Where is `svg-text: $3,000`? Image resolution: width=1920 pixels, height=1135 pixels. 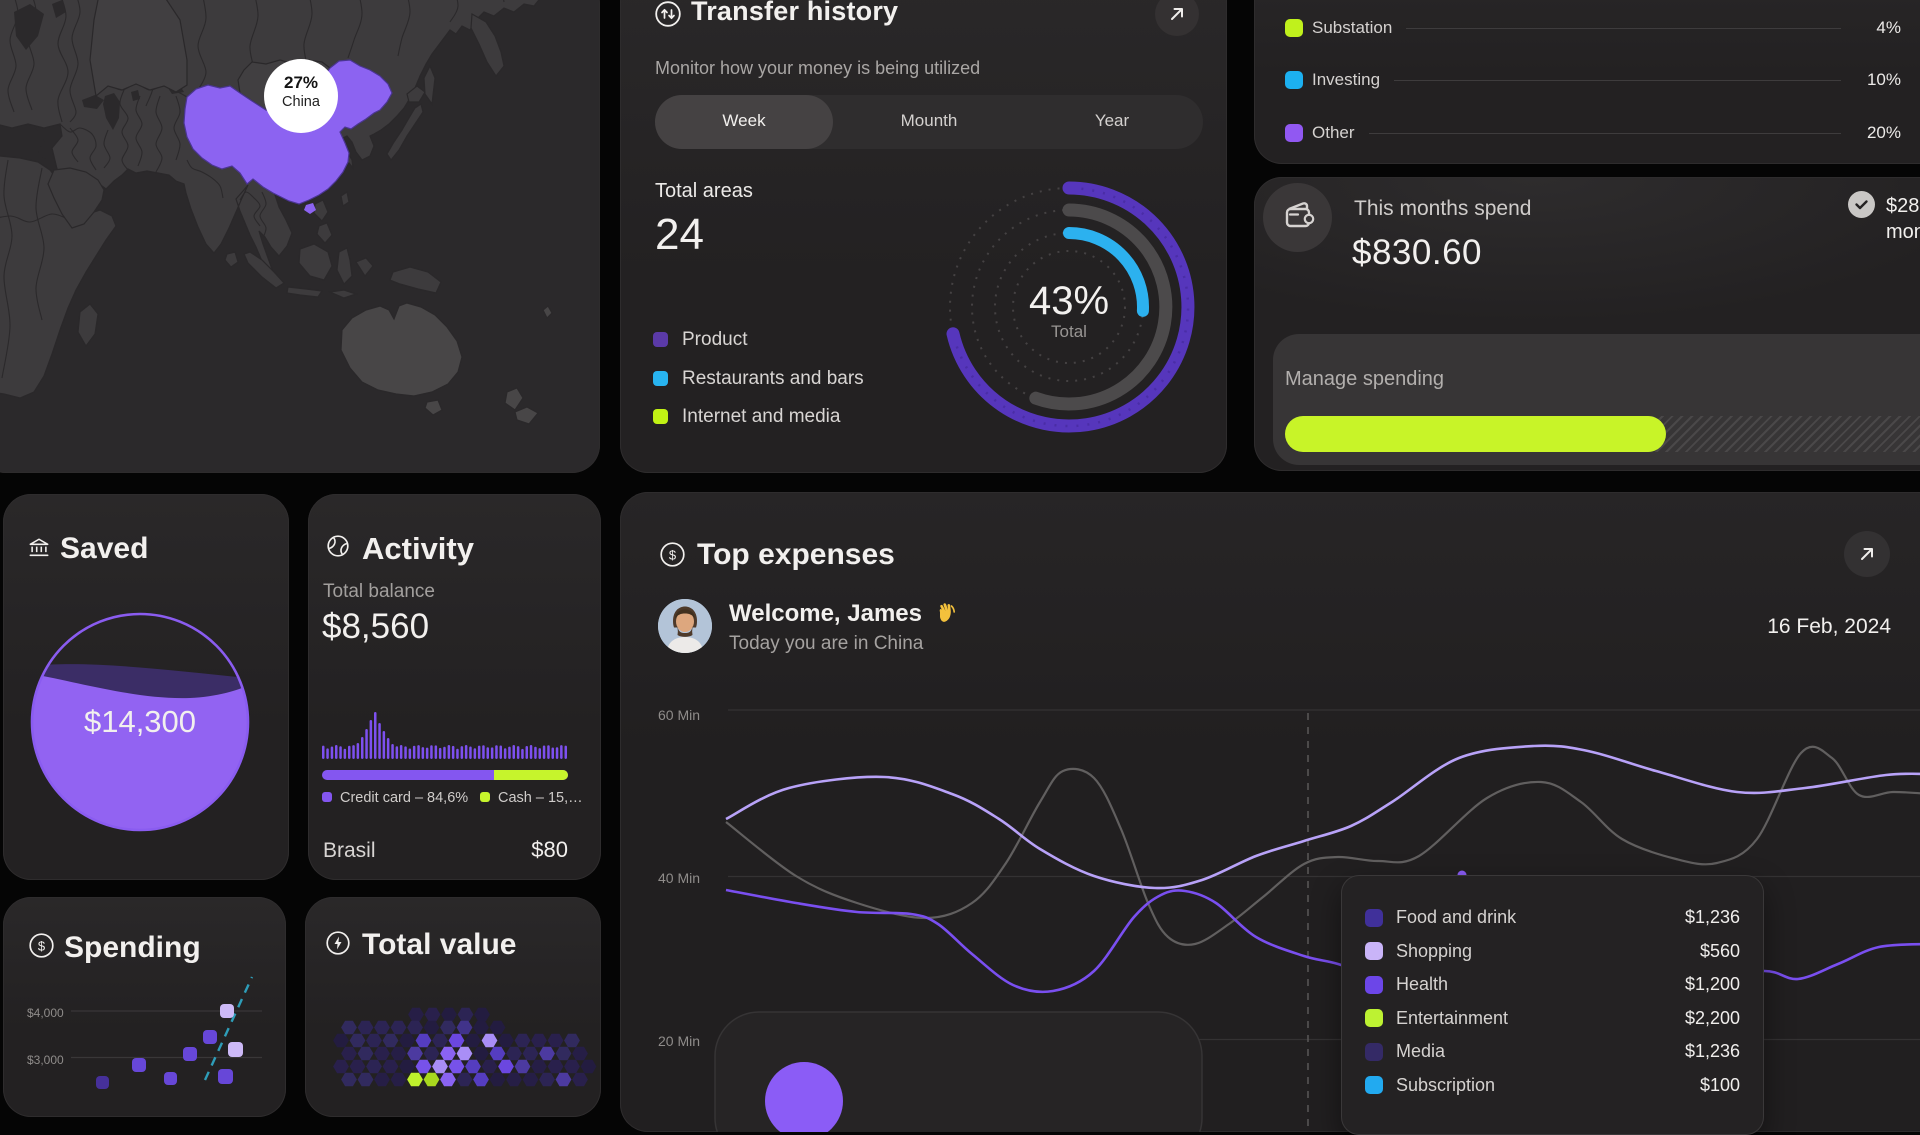 svg-text: $3,000 is located at coordinates (45, 1060).